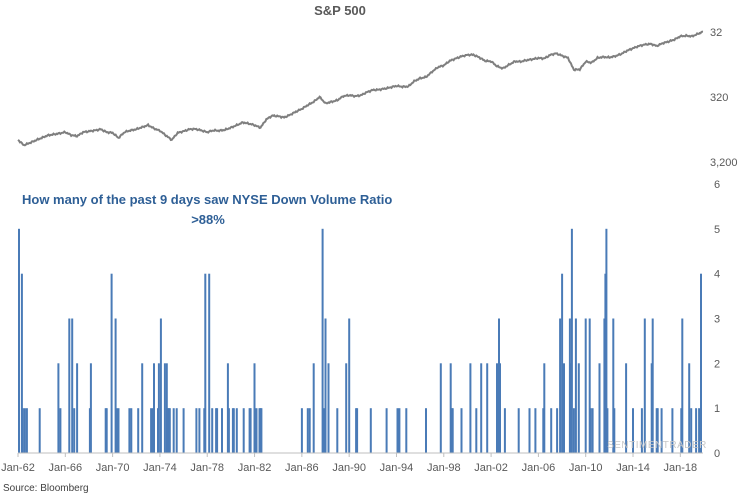 This screenshot has width=747, height=499. Describe the element at coordinates (719, 98) in the screenshot. I see `sp500-y-tick-label: 320` at that location.